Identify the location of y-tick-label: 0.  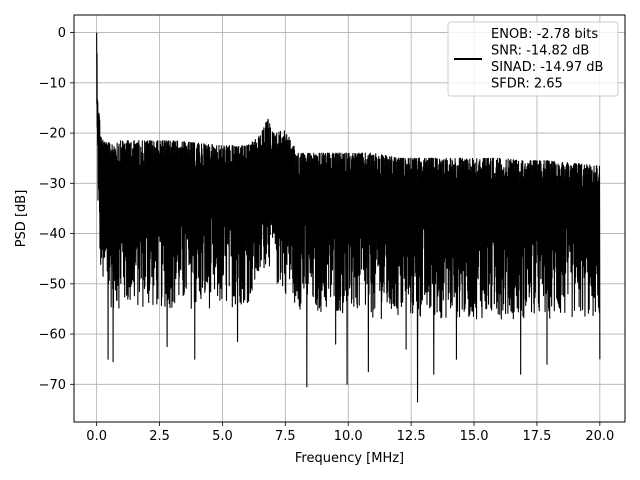
(62, 33).